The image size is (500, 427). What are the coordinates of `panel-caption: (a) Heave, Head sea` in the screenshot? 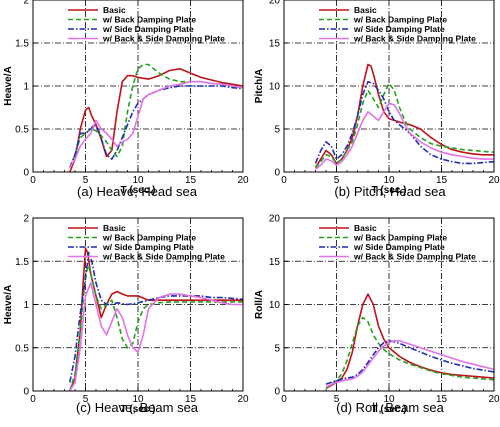 It's located at (137, 191).